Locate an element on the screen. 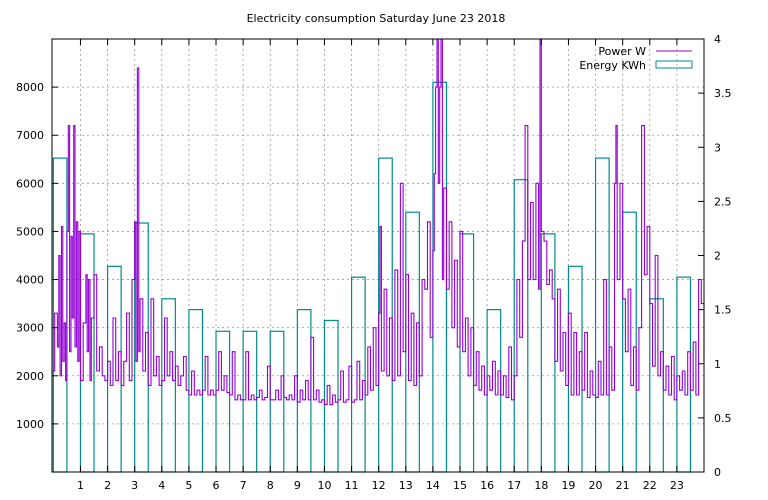 This screenshot has width=768, height=500. y-tick-label: 7000 is located at coordinates (30, 135).